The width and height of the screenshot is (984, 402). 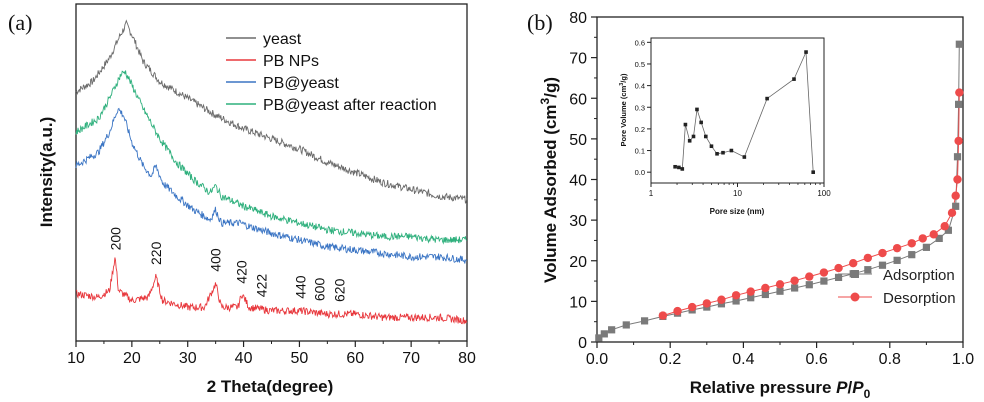 I want to click on inset-background, so click(x=737, y=110).